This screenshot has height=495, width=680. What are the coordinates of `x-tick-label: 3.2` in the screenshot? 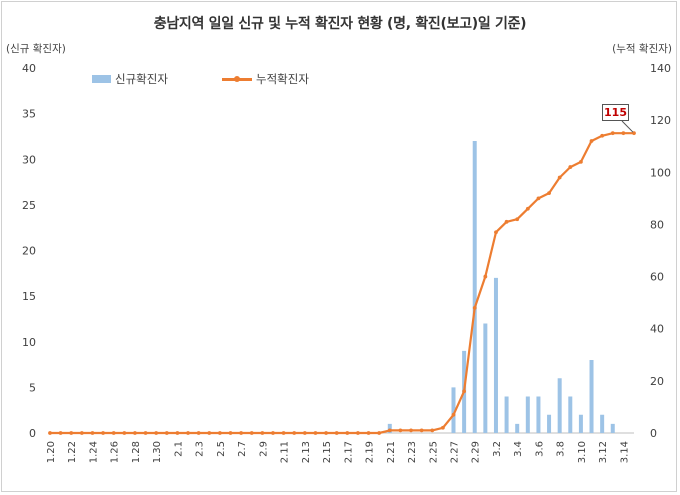 It's located at (497, 449).